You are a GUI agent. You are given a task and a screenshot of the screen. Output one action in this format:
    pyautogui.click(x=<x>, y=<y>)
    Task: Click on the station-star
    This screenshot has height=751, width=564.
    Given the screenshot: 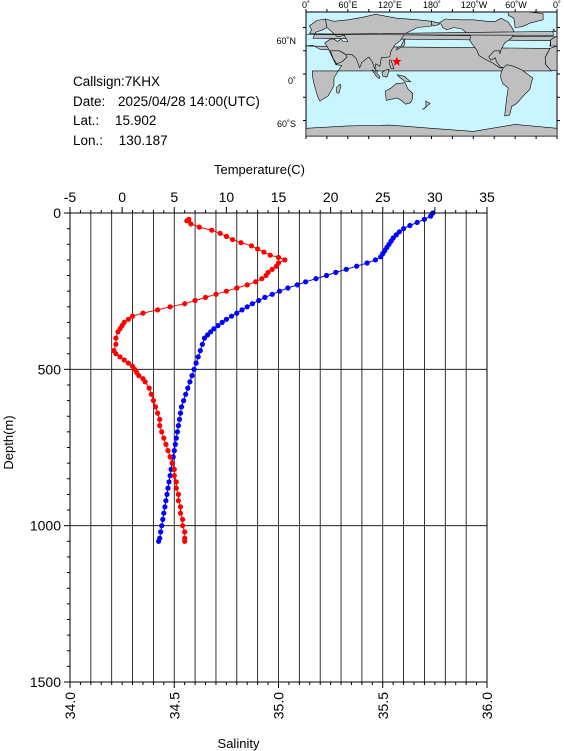 What is the action you would take?
    pyautogui.click(x=397, y=61)
    